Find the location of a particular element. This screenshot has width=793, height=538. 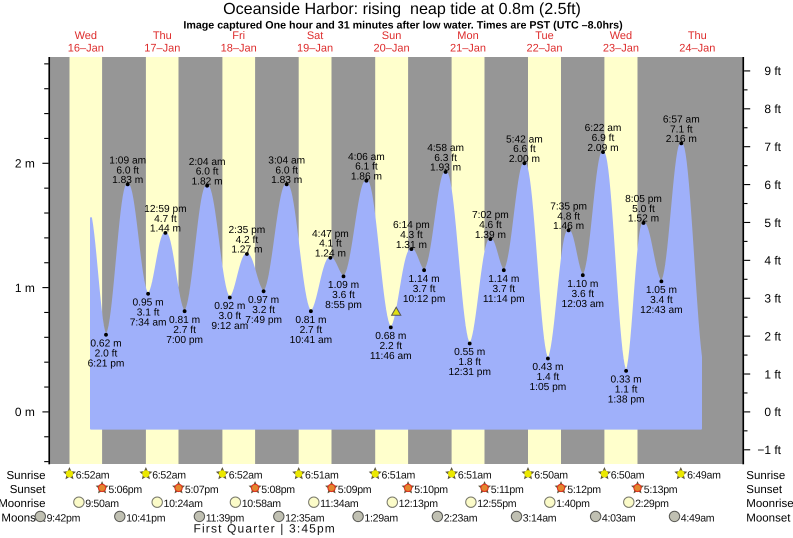

svg-text: 2:23am is located at coordinates (461, 518).